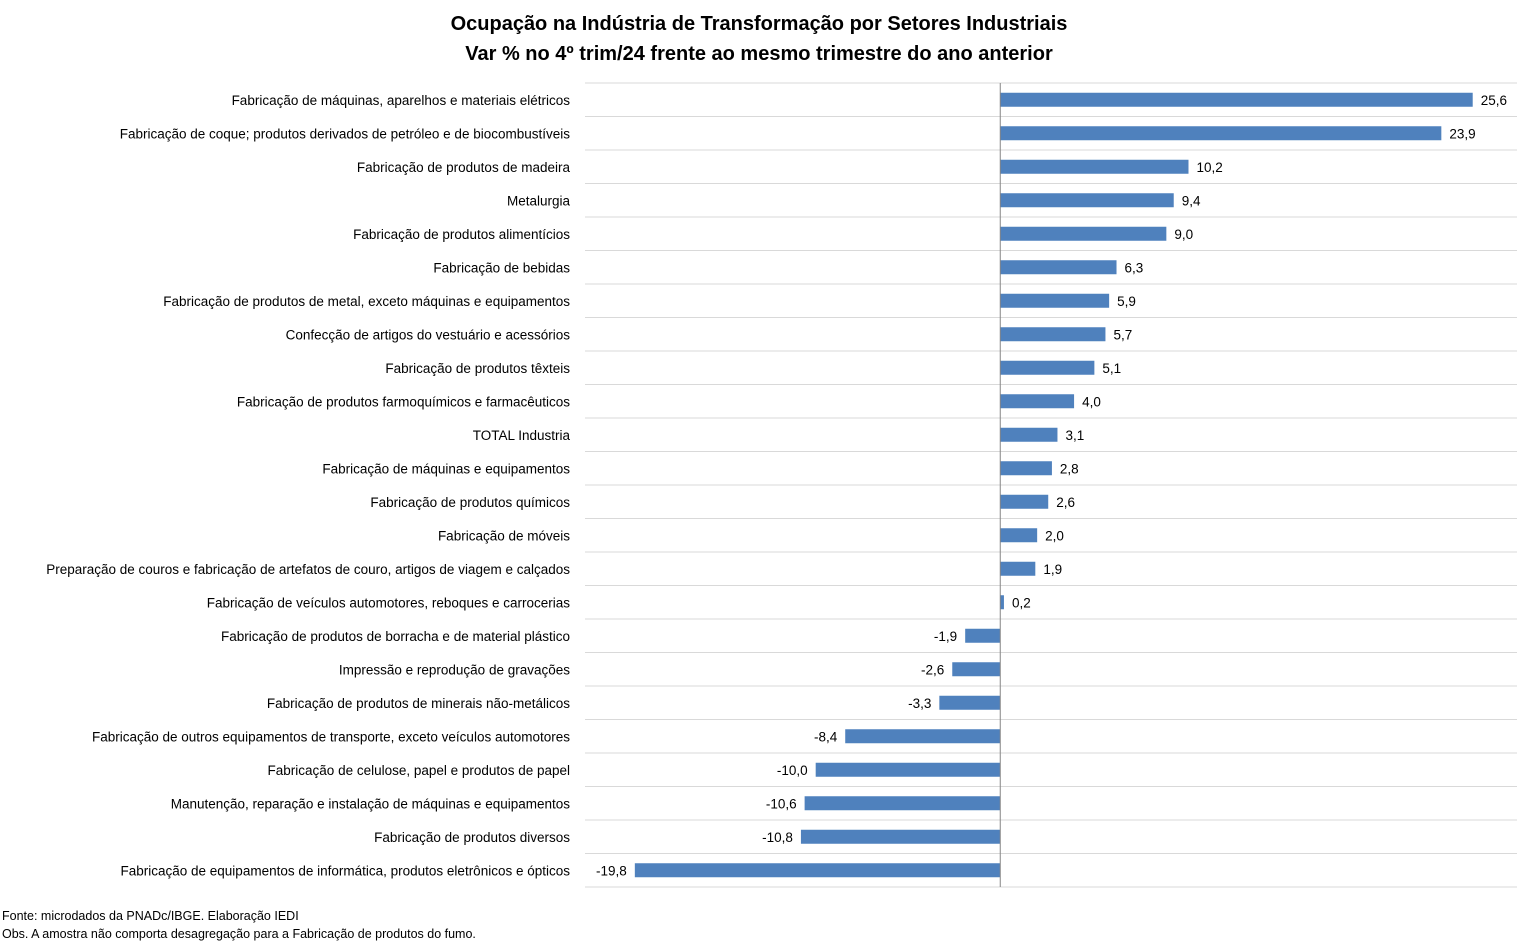  What do you see at coordinates (504, 535) in the screenshot?
I see `category-label: Fabricação de móveis` at bounding box center [504, 535].